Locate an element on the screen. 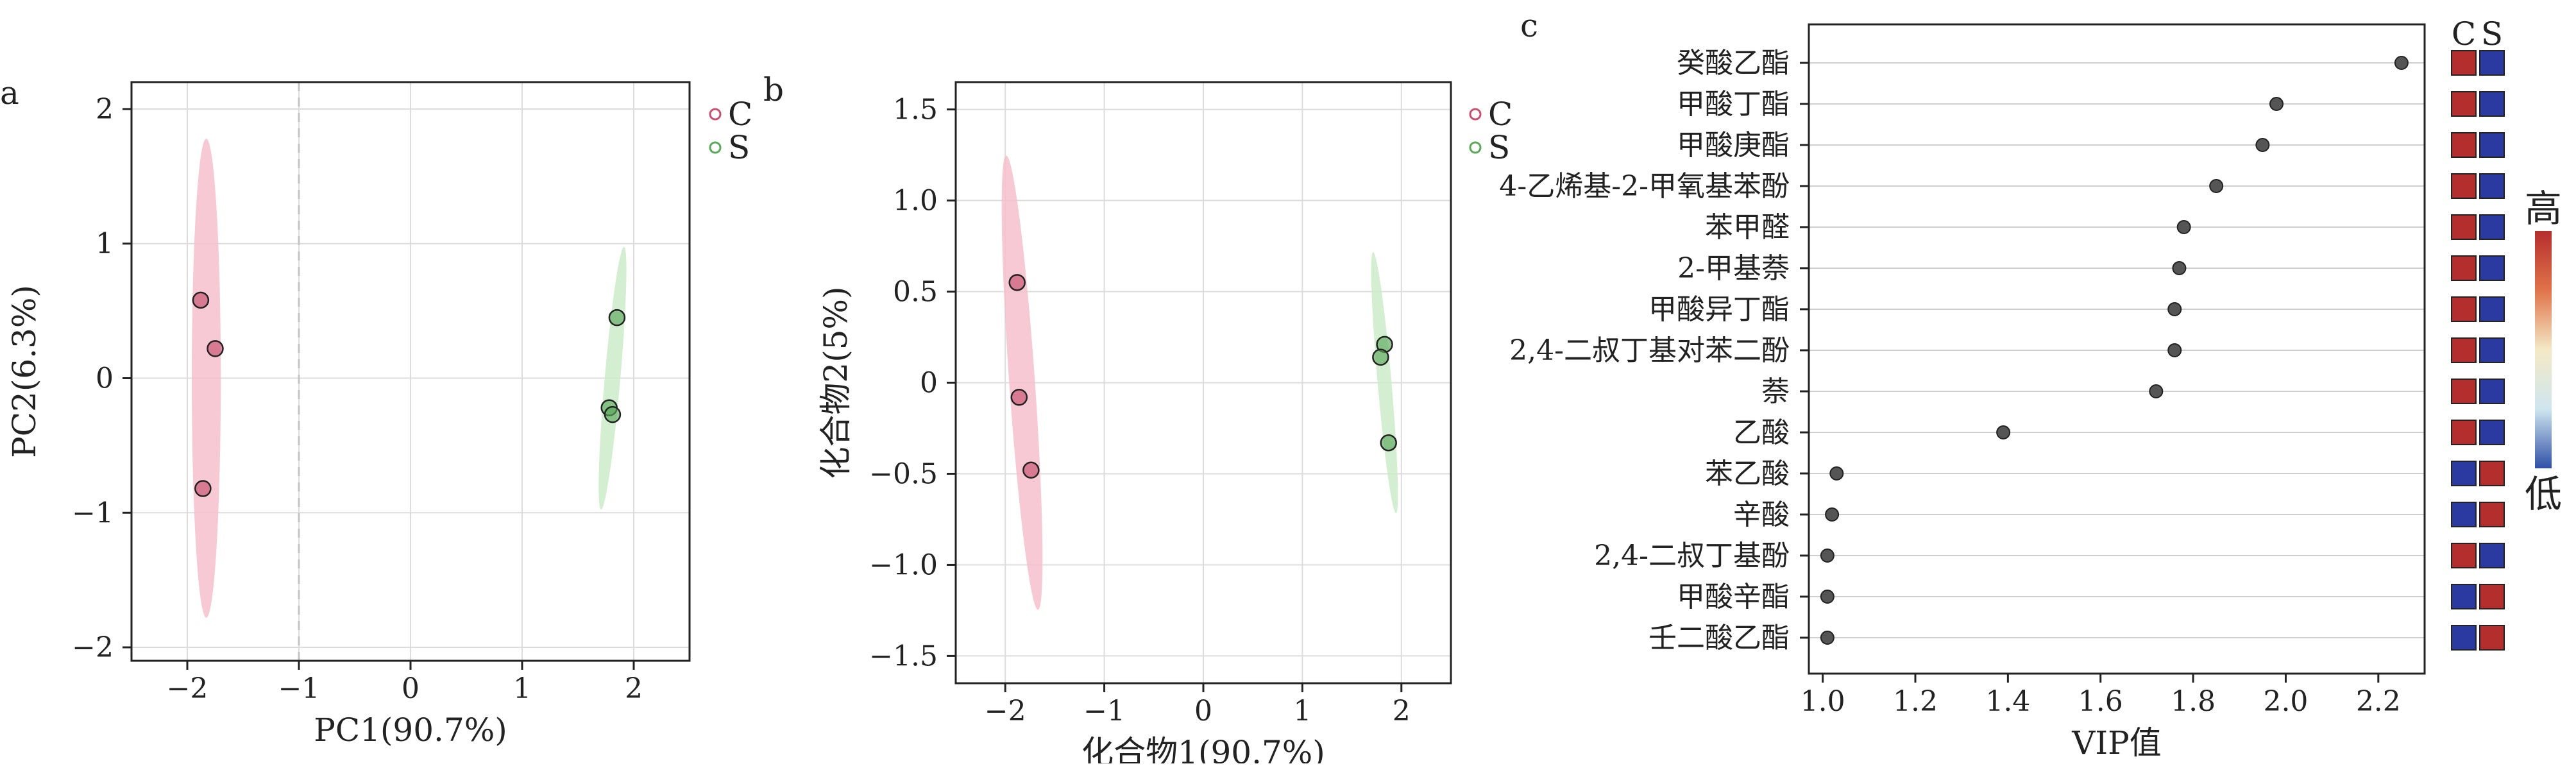  heatmap-column-label-C: C is located at coordinates (2464, 34).